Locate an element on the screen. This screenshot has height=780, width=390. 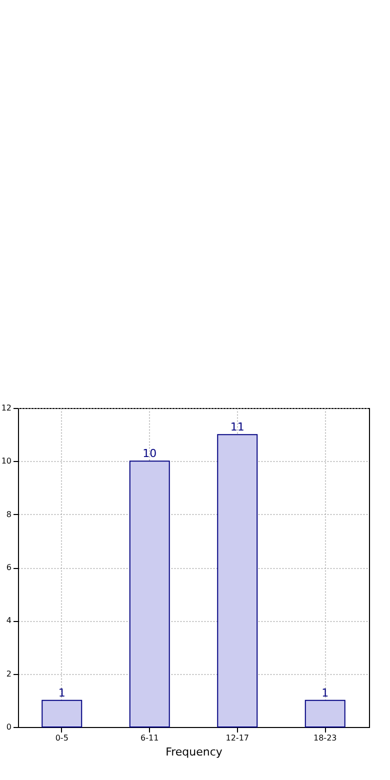
data-label: 11 is located at coordinates (237, 427).